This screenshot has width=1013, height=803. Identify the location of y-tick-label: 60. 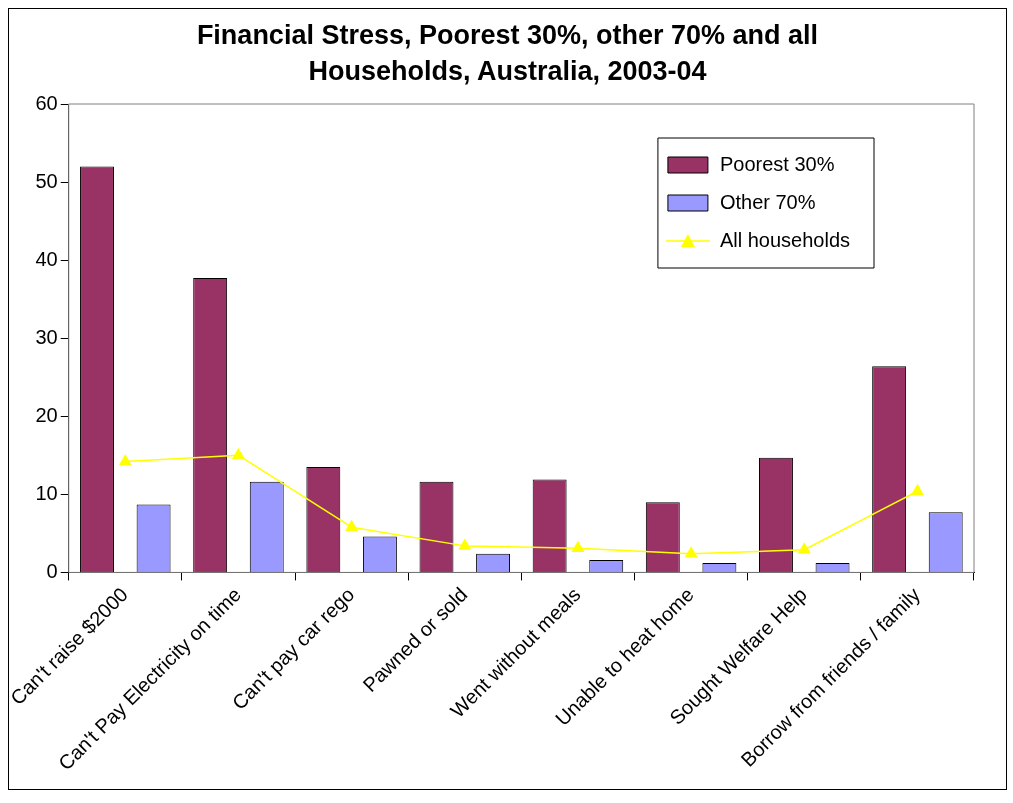
(46, 102).